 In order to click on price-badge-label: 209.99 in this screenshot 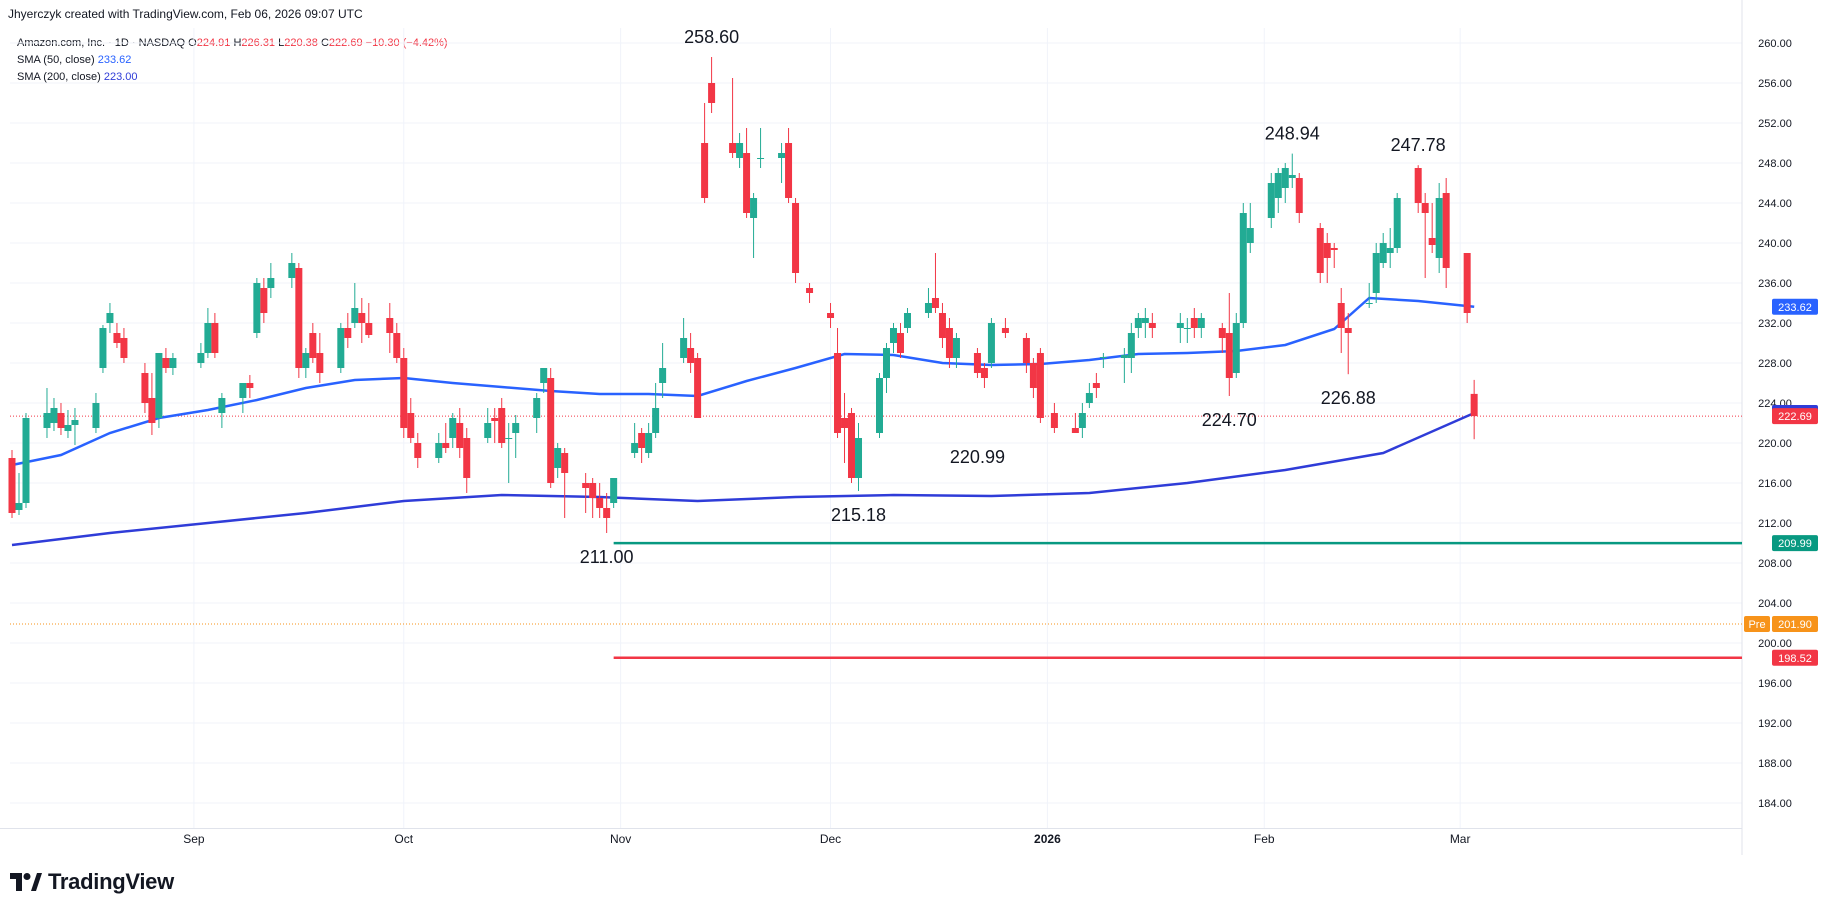, I will do `click(1795, 544)`.